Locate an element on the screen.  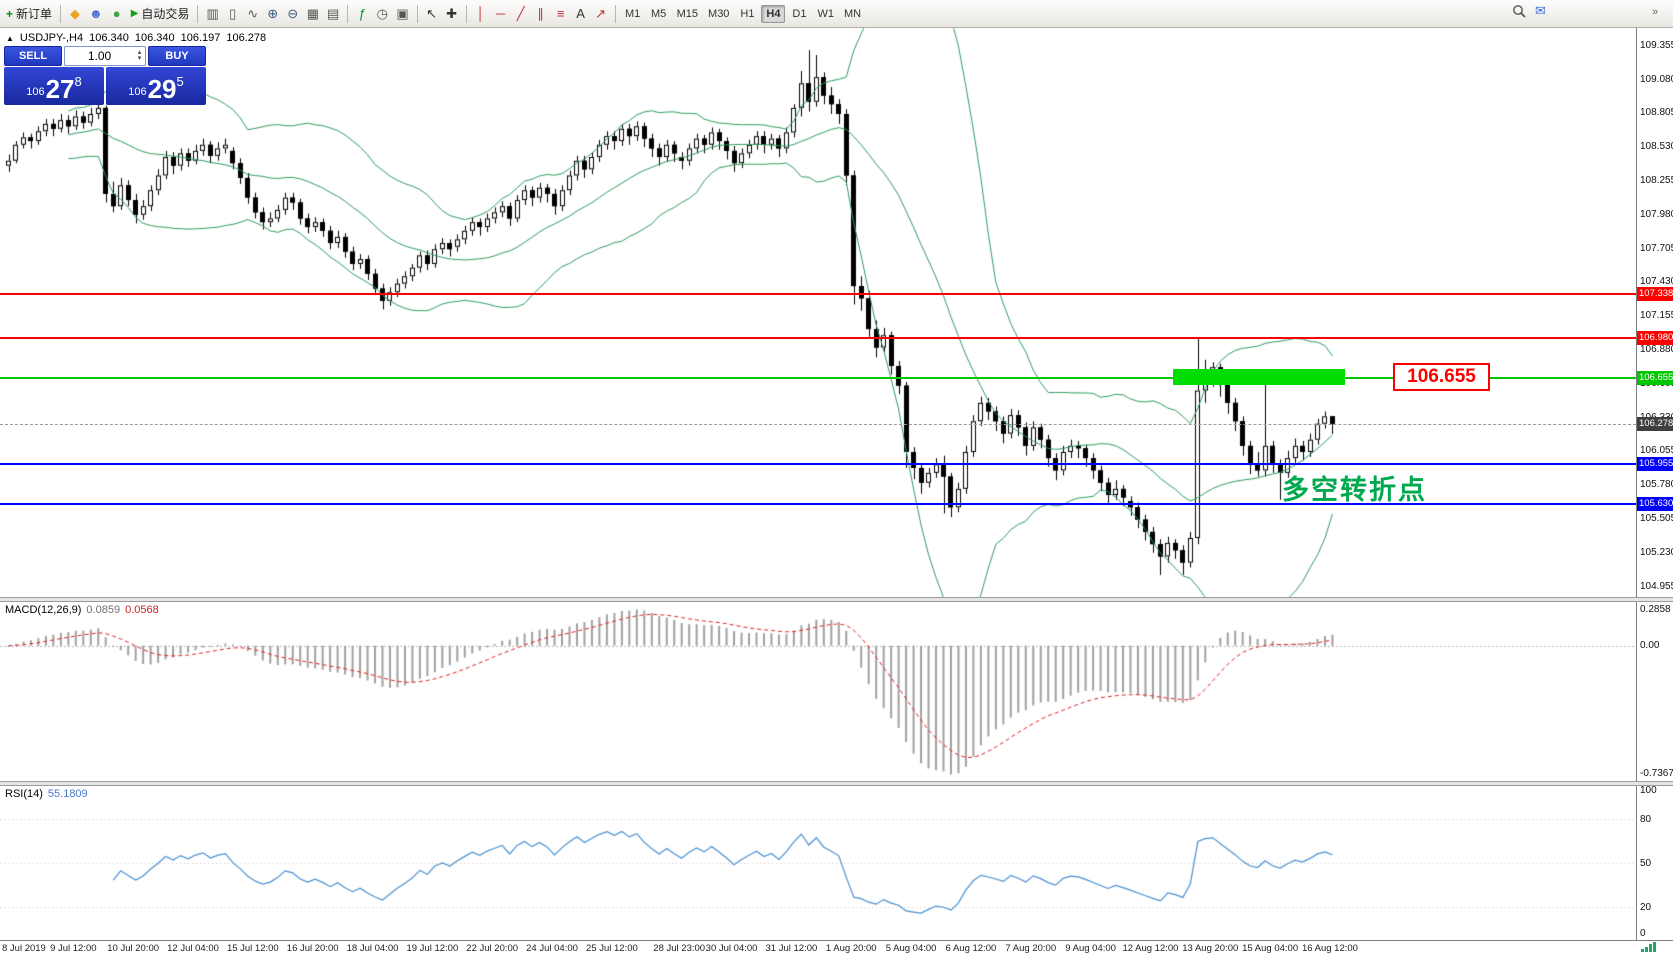
mql5-community-icon: ◆ is located at coordinates (75, 14).